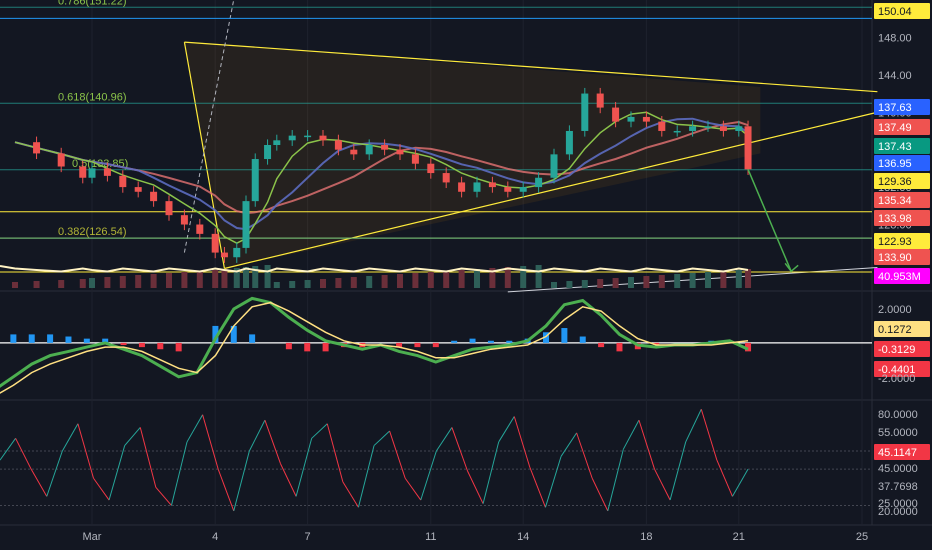  I want to click on time-axis: Mar 4 7 11 14 18 21 25, so click(476, 537).